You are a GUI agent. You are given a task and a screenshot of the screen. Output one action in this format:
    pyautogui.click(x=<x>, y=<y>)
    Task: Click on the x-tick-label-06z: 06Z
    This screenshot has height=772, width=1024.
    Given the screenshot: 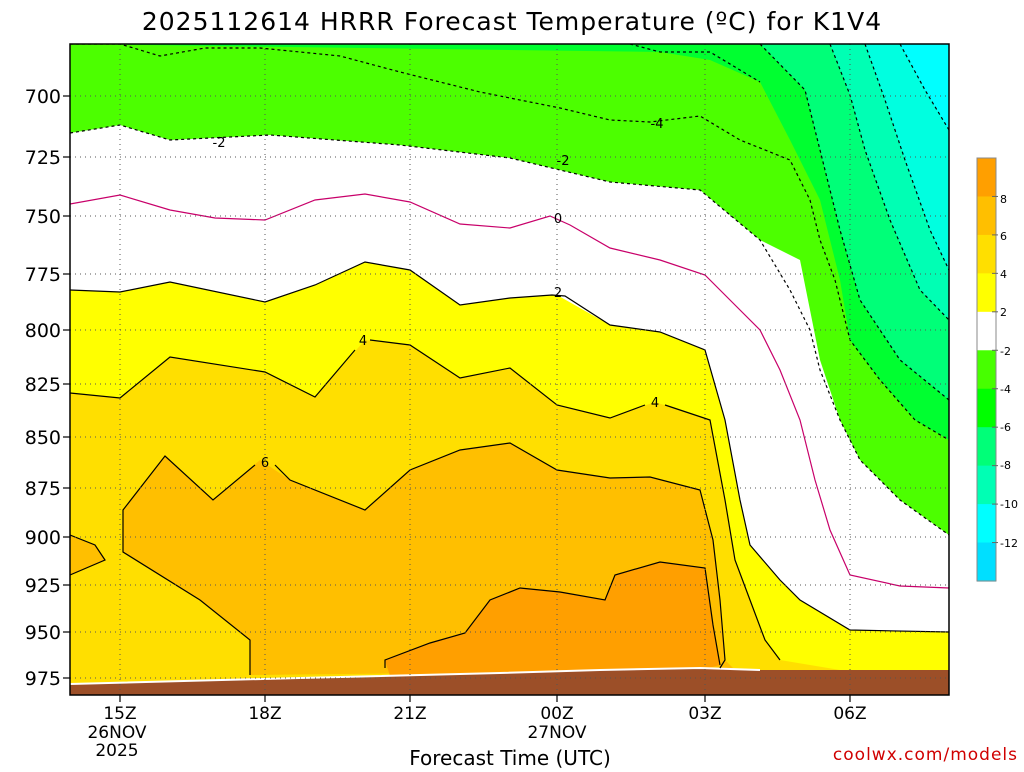 What is the action you would take?
    pyautogui.click(x=849, y=714)
    